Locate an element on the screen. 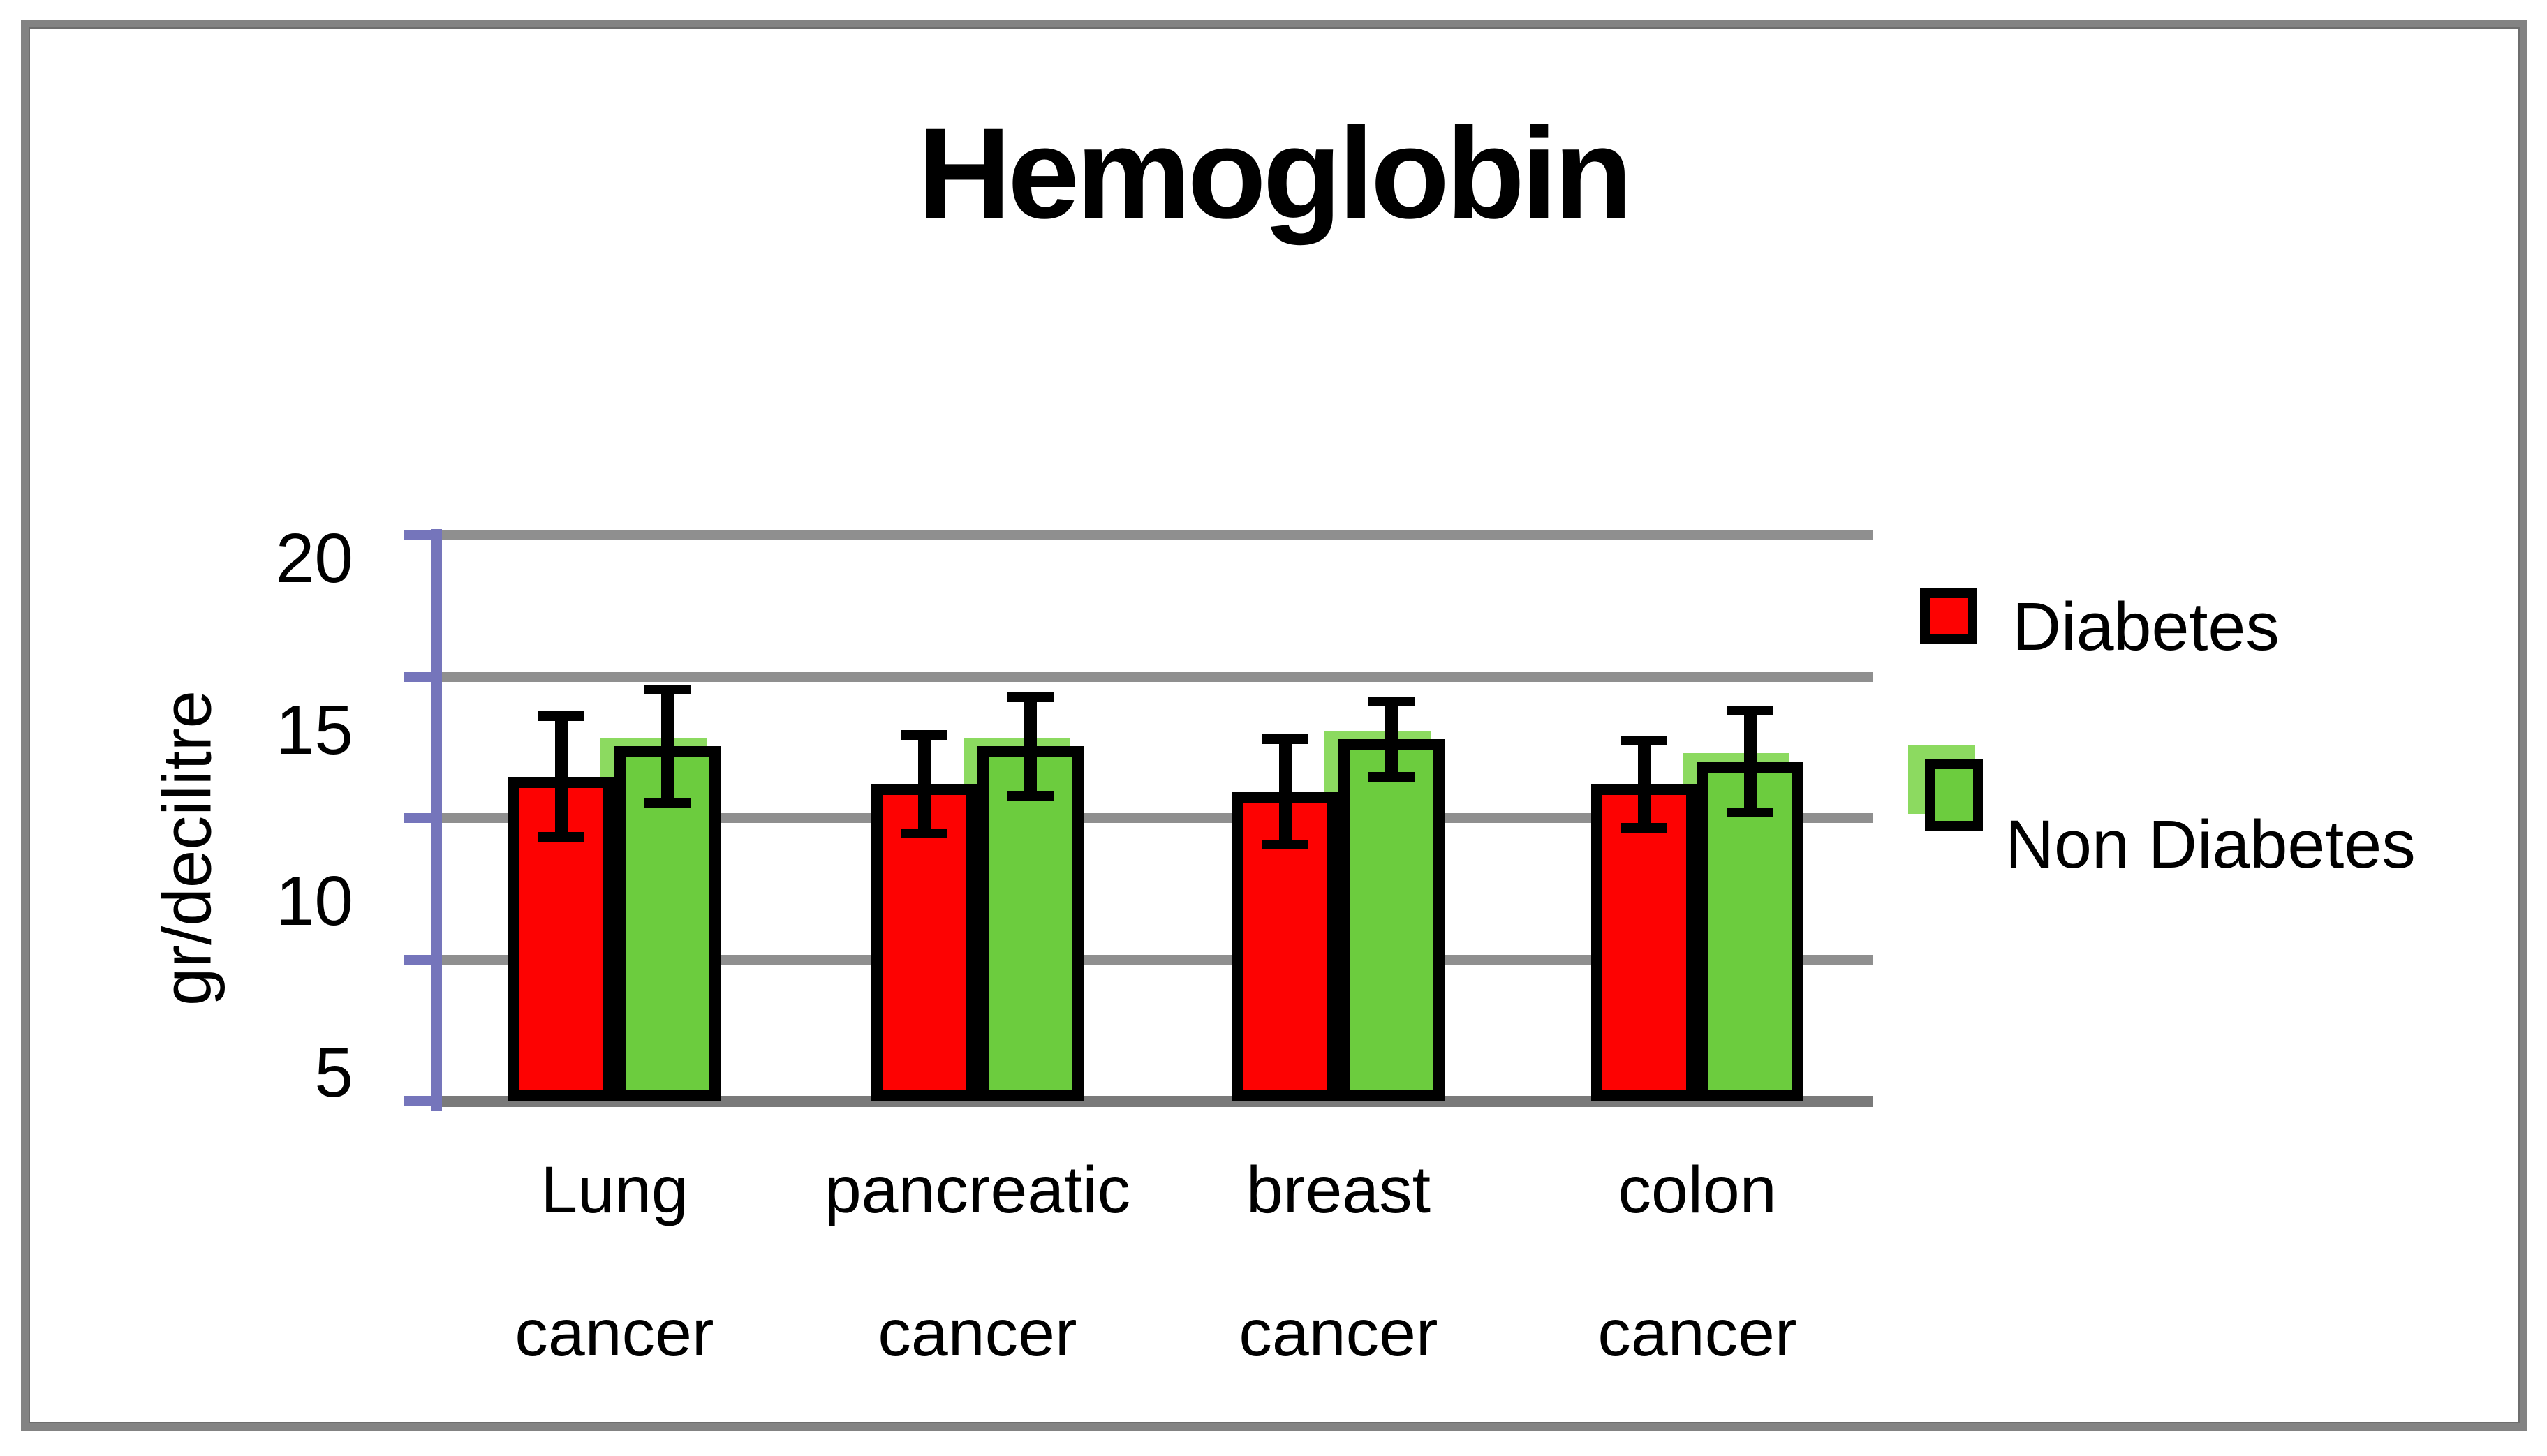 Image resolution: width=2547 pixels, height=1456 pixels. y-axis-line is located at coordinates (436, 820).